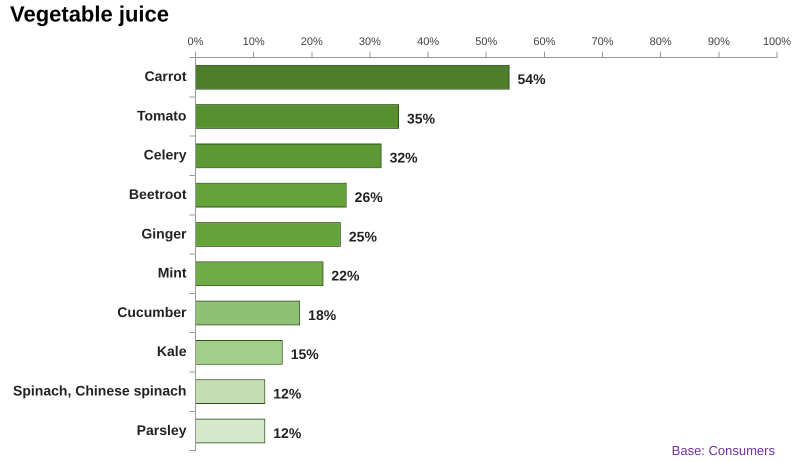 The width and height of the screenshot is (797, 462). What do you see at coordinates (486, 42) in the screenshot?
I see `x-tick-label: 50%` at bounding box center [486, 42].